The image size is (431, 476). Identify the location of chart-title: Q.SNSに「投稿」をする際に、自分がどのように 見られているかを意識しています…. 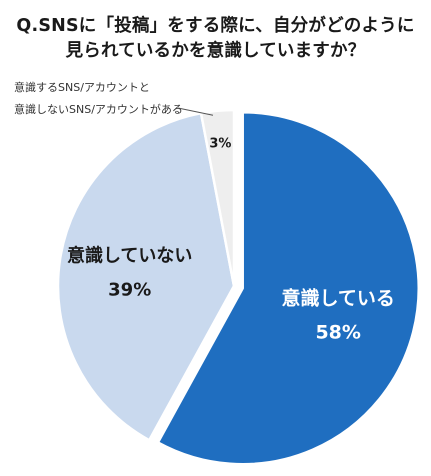
(215, 39).